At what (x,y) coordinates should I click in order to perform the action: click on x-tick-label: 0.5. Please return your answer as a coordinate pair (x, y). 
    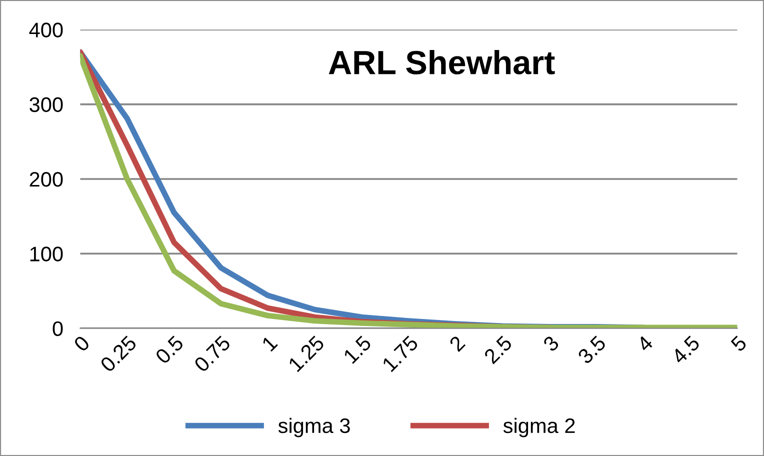
    Looking at the image, I should click on (169, 349).